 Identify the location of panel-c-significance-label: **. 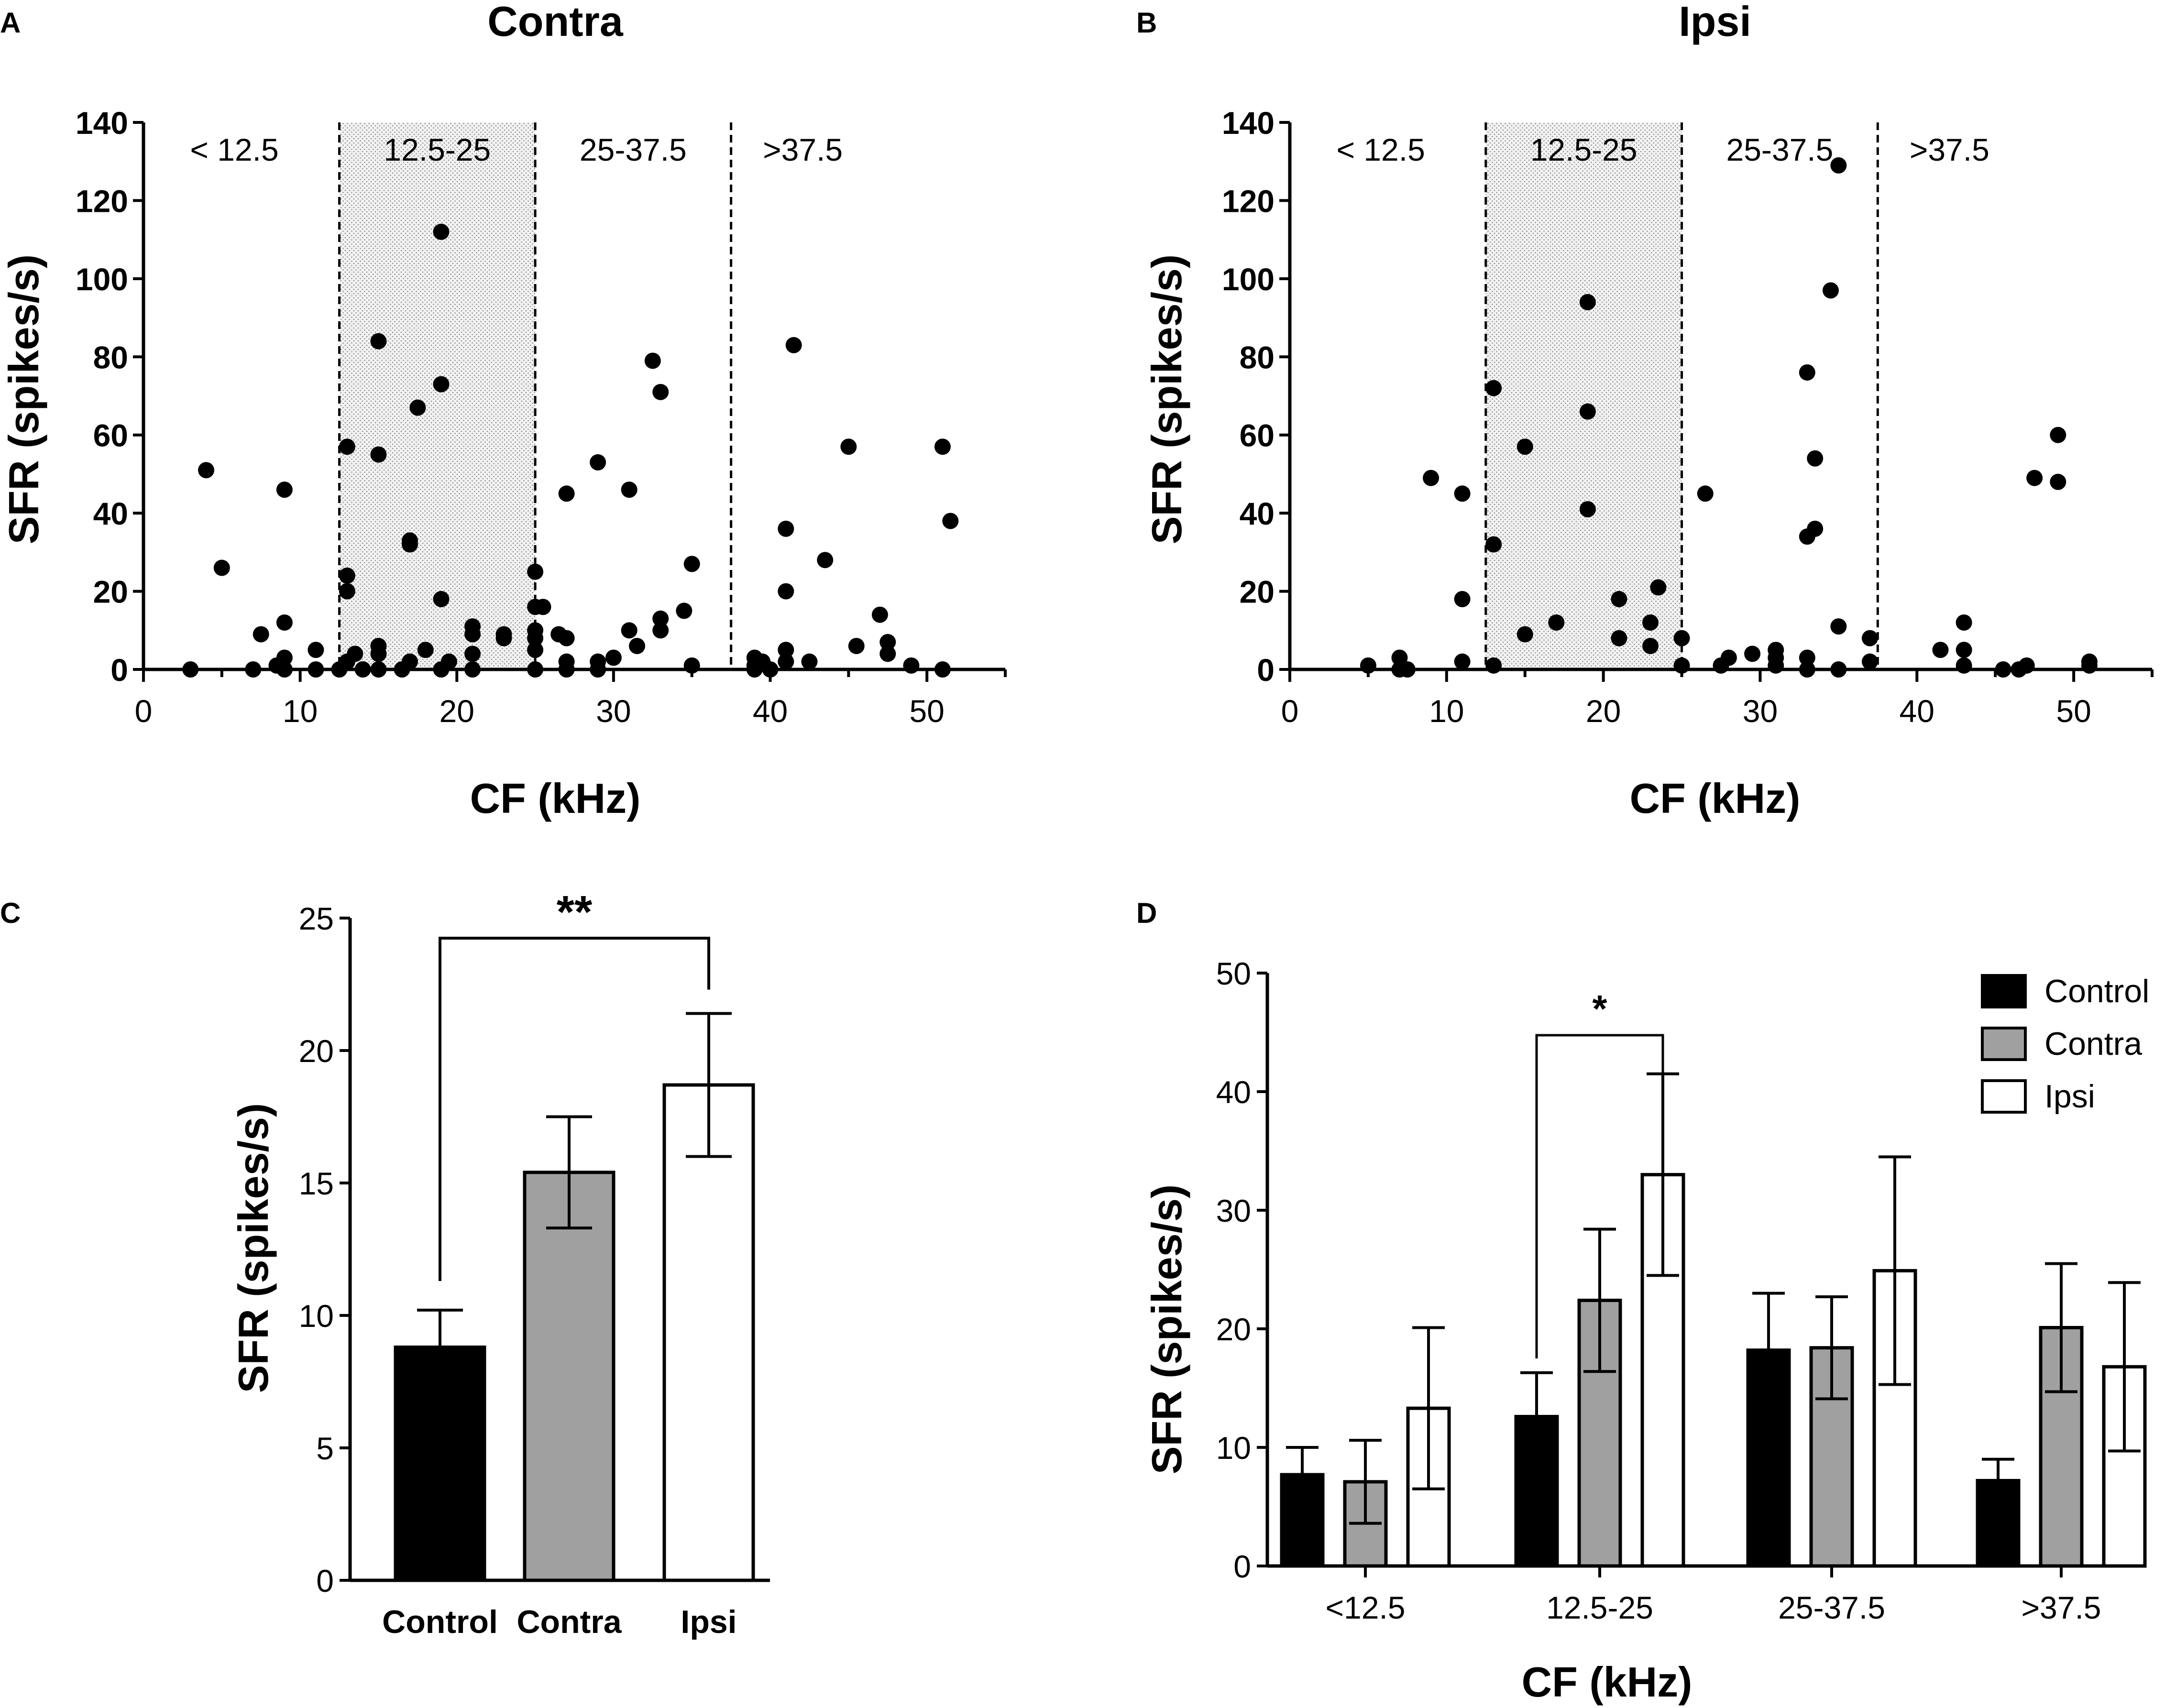
(575, 912).